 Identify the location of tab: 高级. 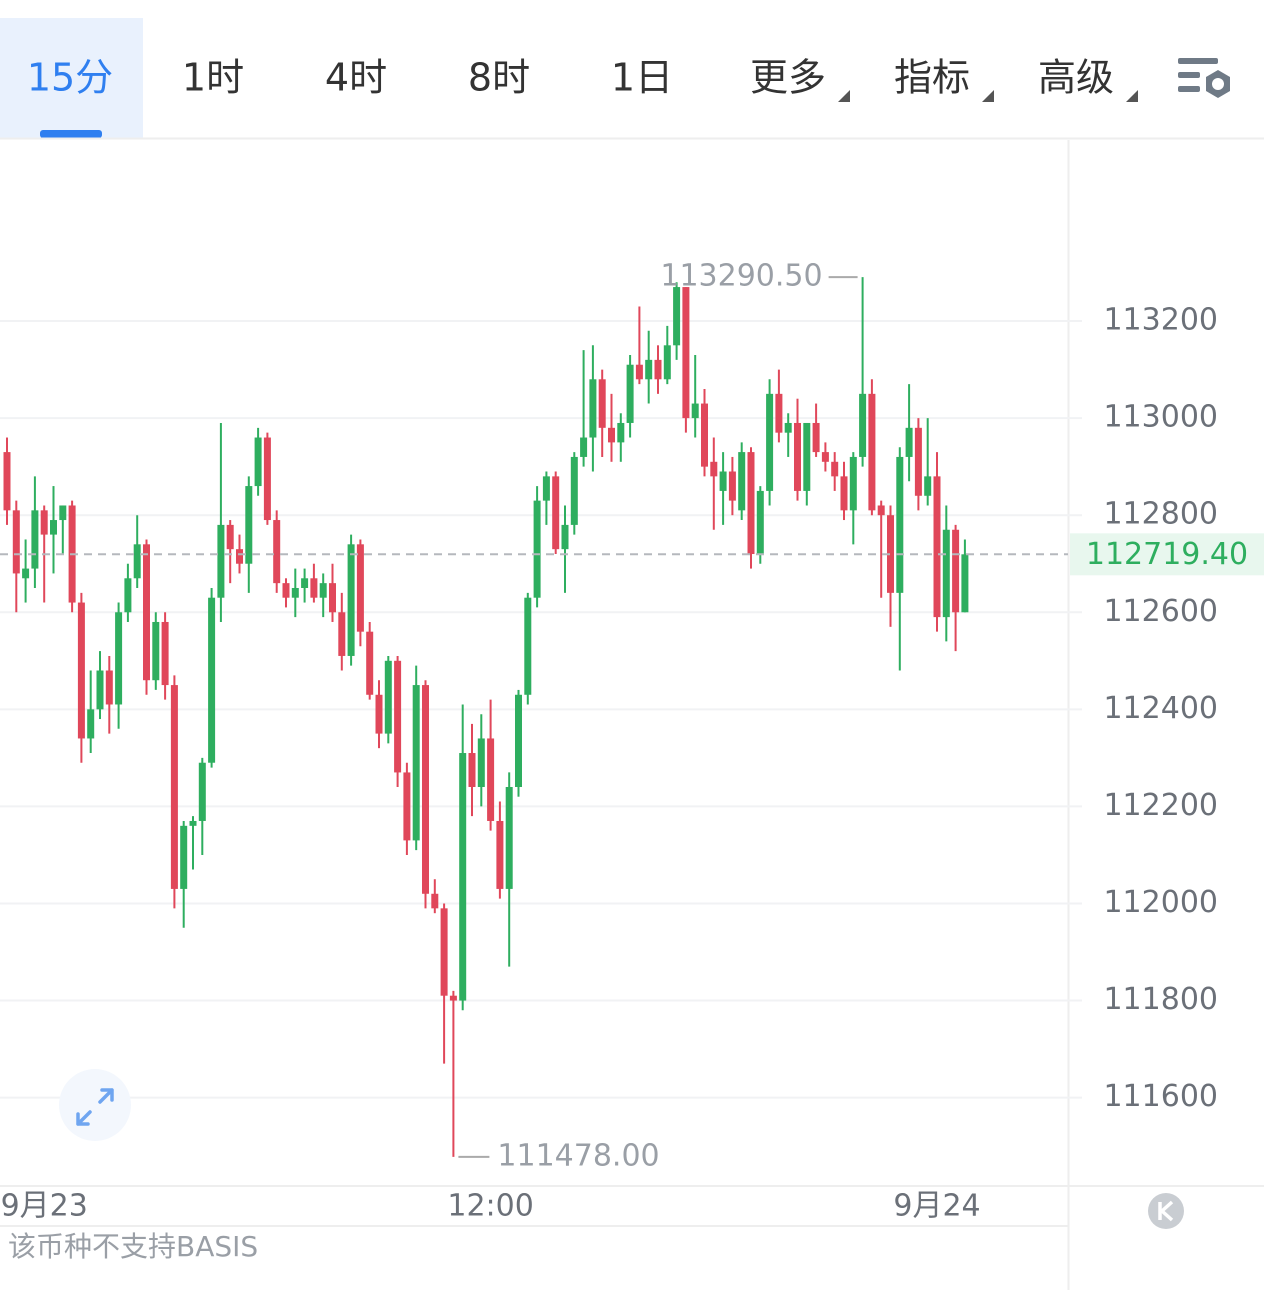
(1088, 79).